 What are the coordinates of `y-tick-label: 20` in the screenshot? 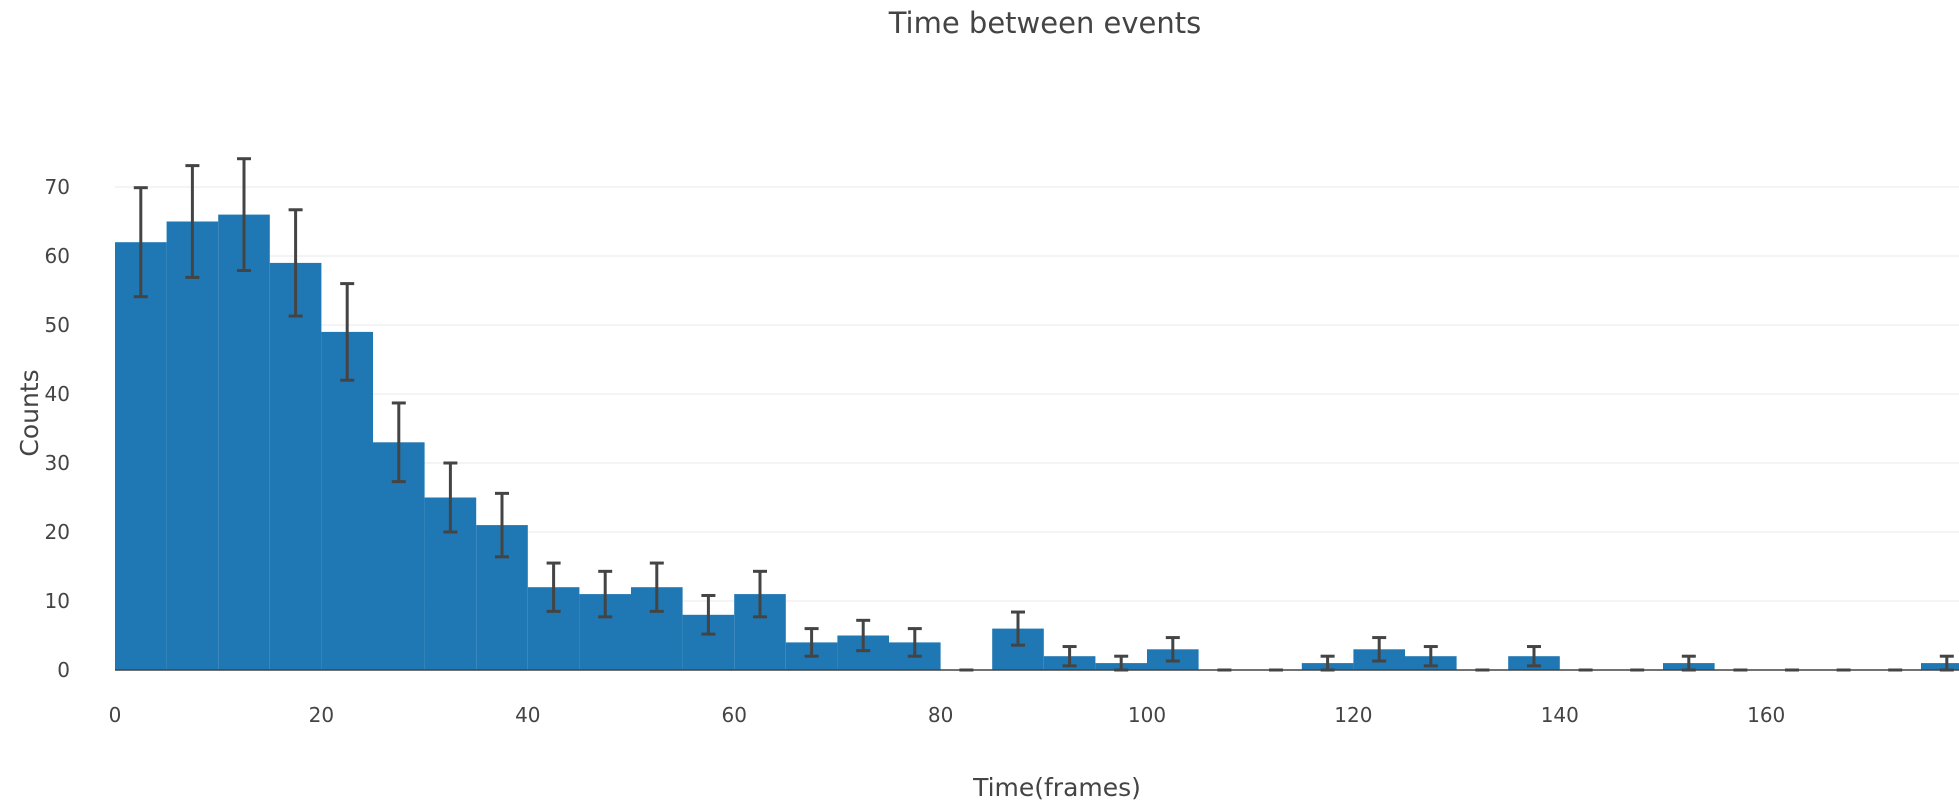 It's located at (57, 532).